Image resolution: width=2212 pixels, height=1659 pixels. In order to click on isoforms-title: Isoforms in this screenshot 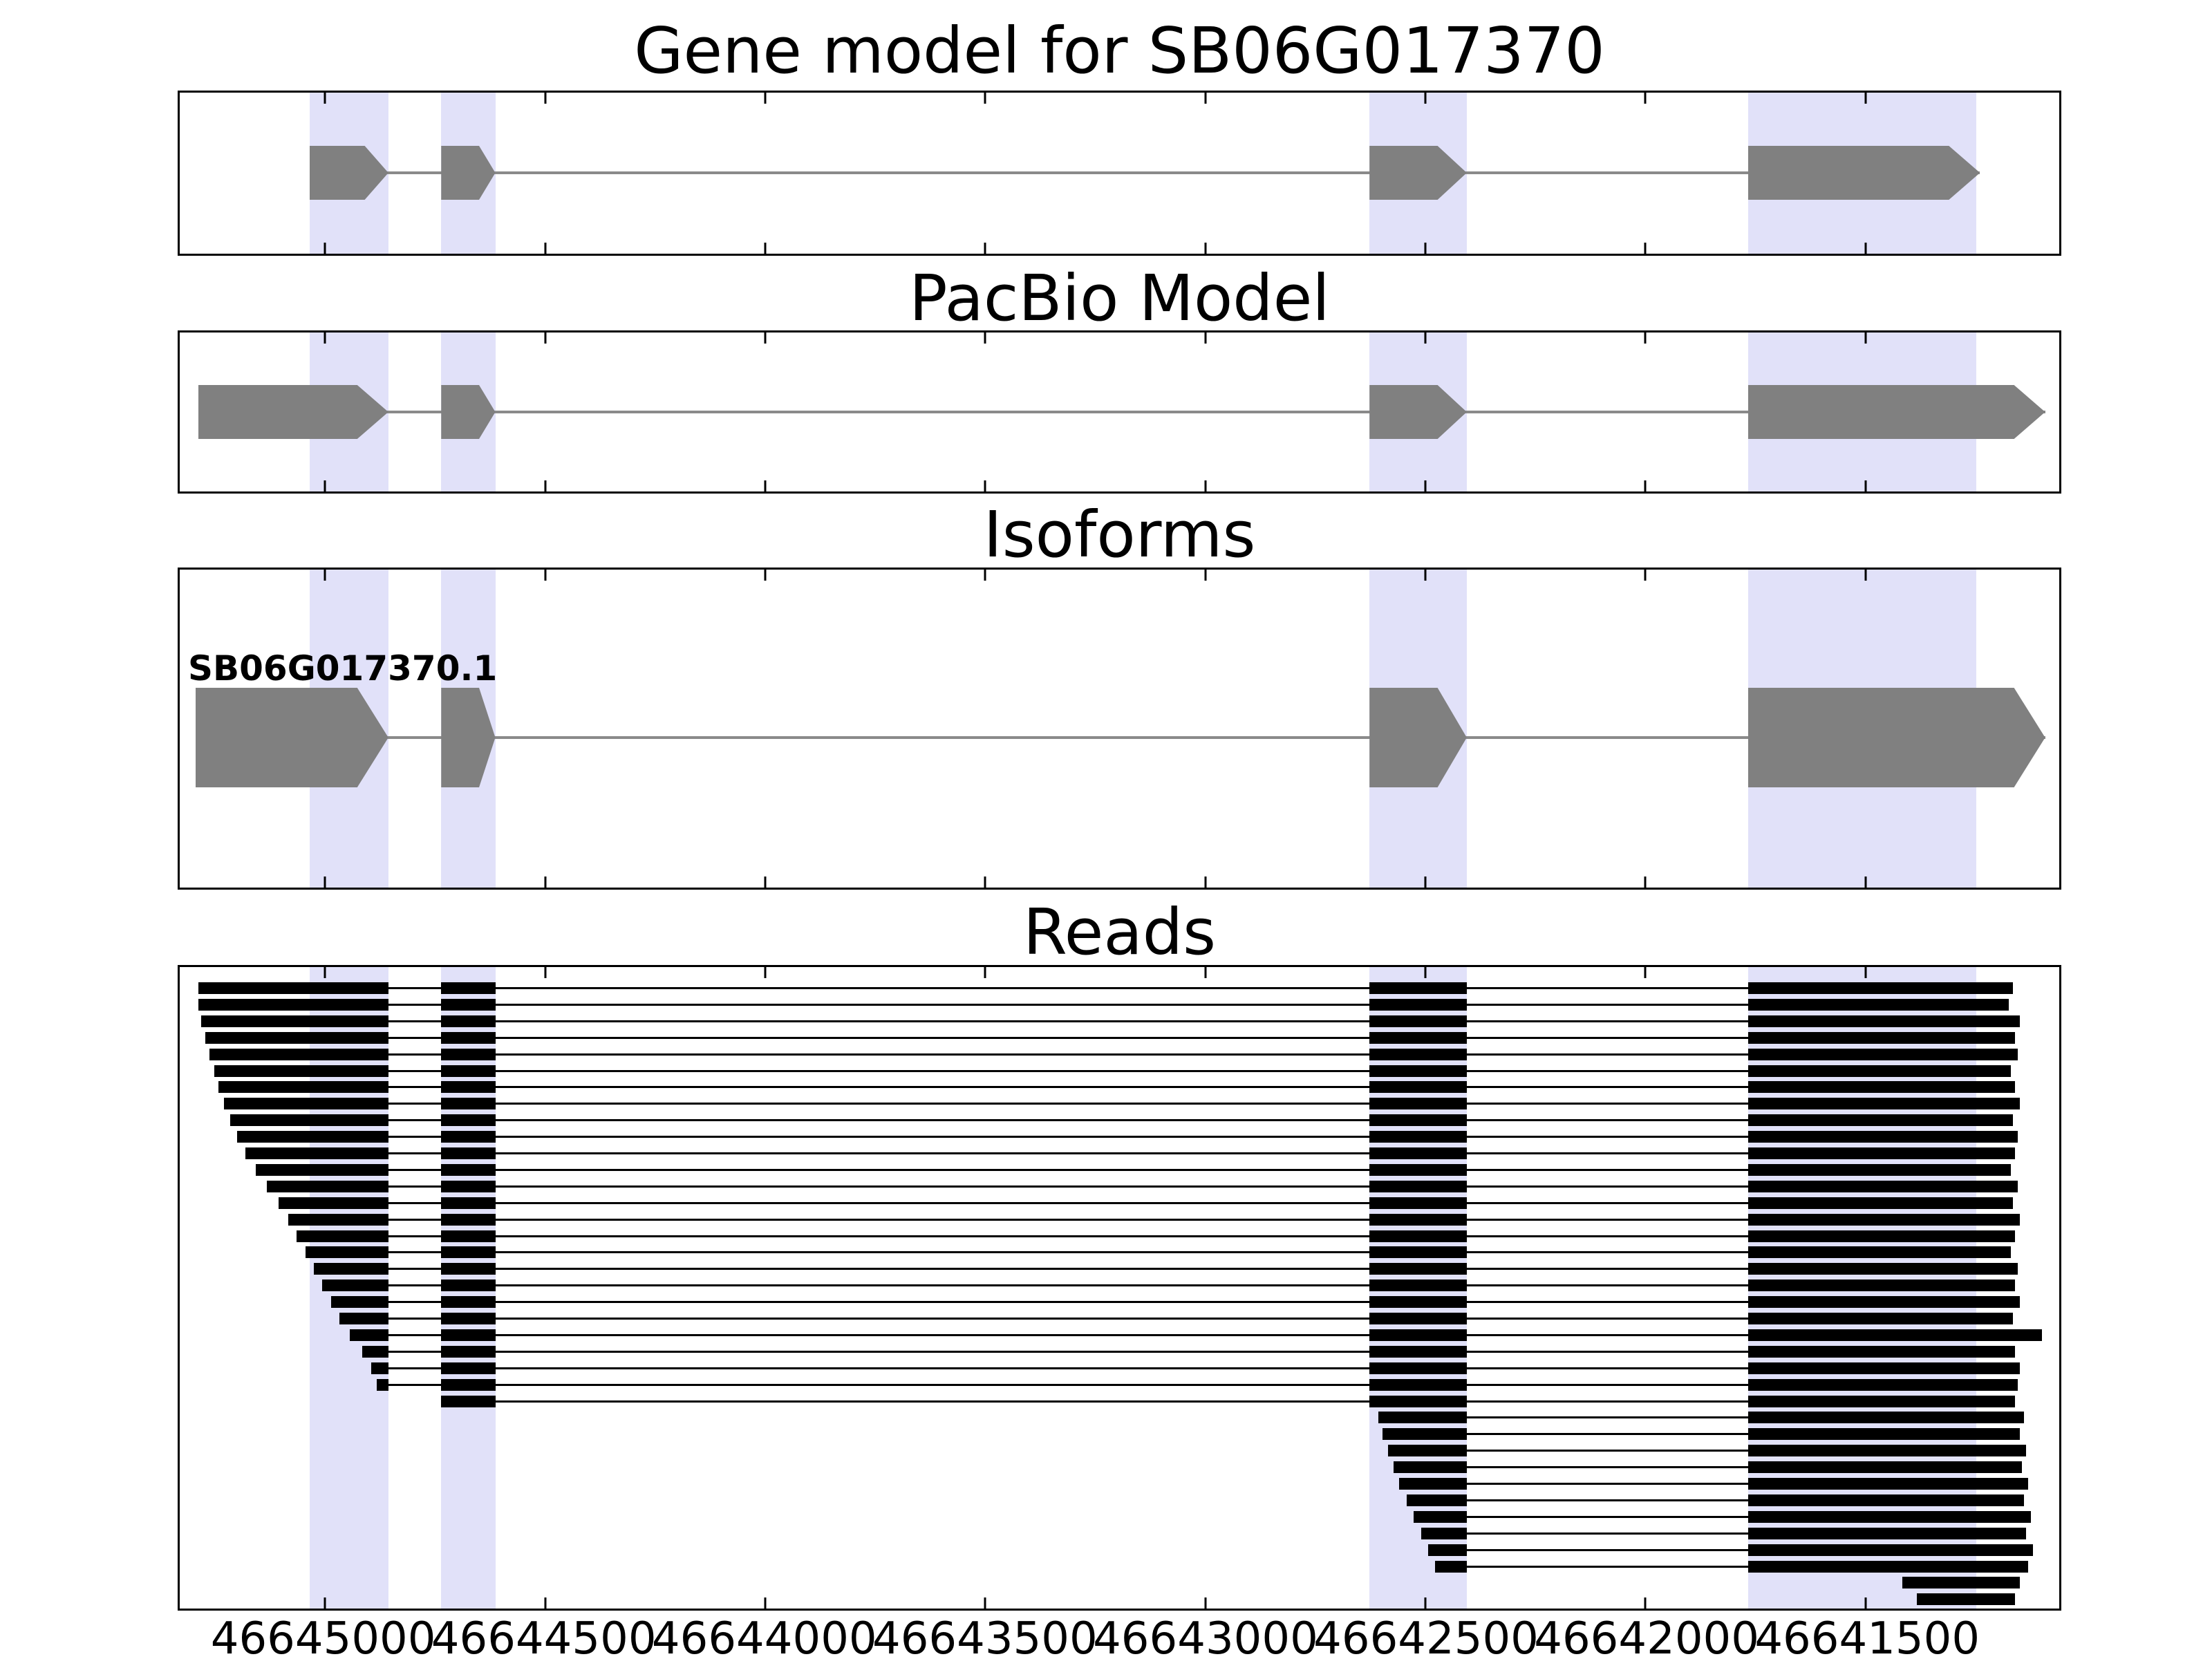, I will do `click(1119, 535)`.